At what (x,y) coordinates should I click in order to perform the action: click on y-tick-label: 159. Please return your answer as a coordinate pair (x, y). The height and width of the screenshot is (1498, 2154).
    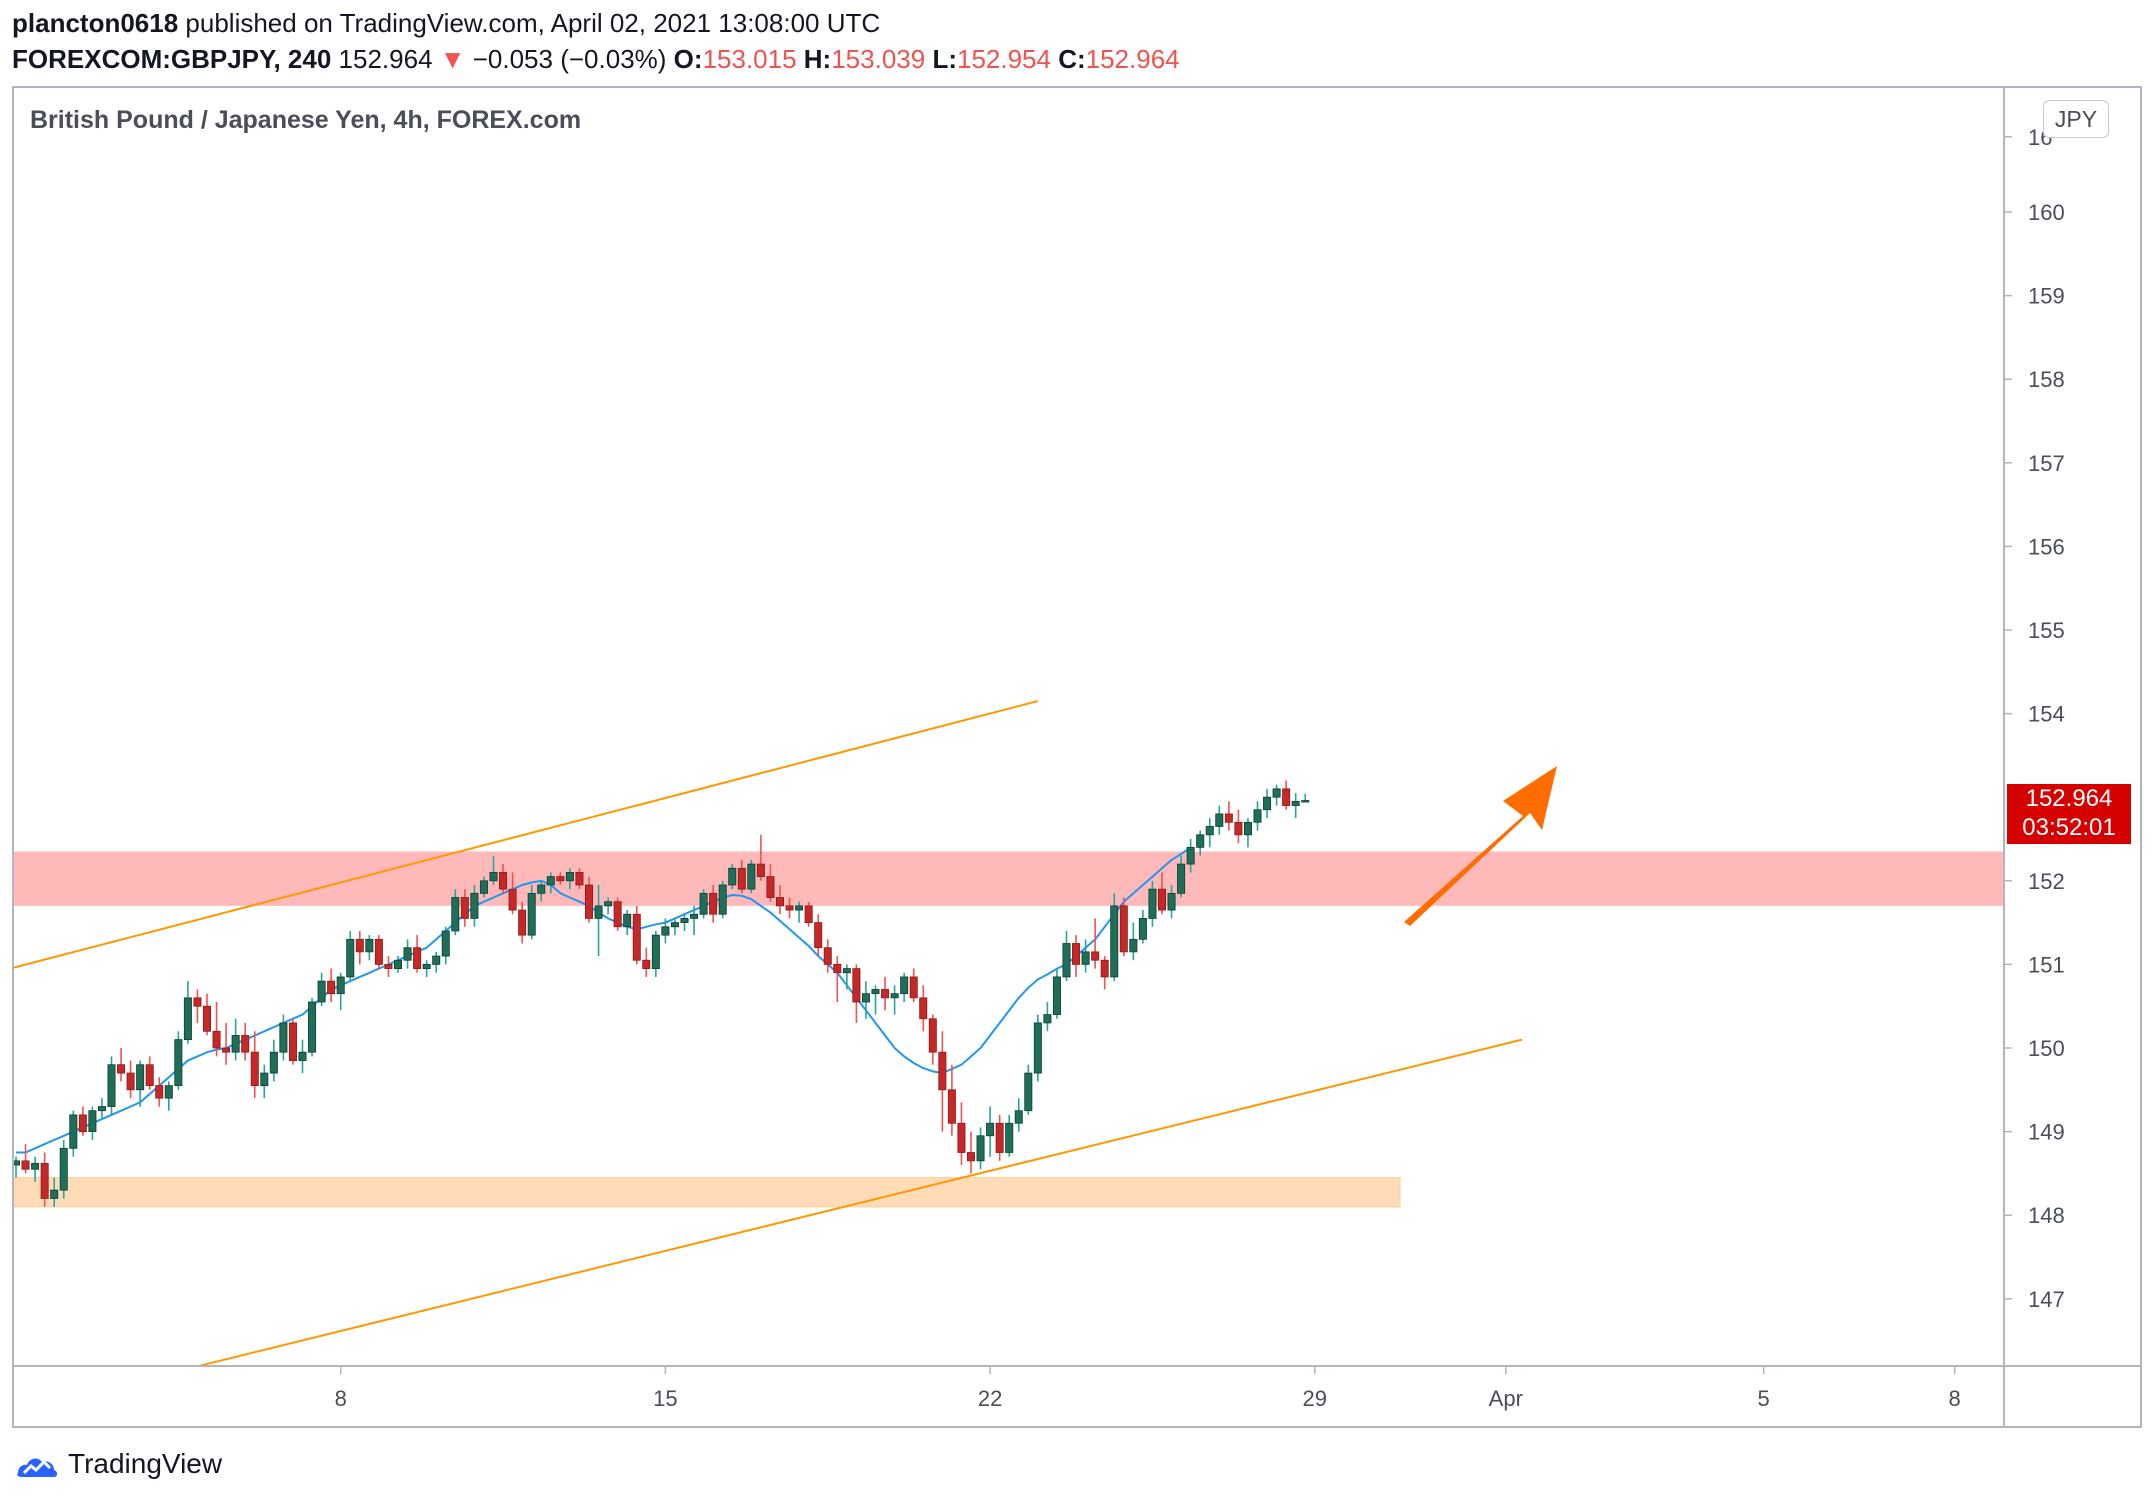
    Looking at the image, I should click on (2046, 296).